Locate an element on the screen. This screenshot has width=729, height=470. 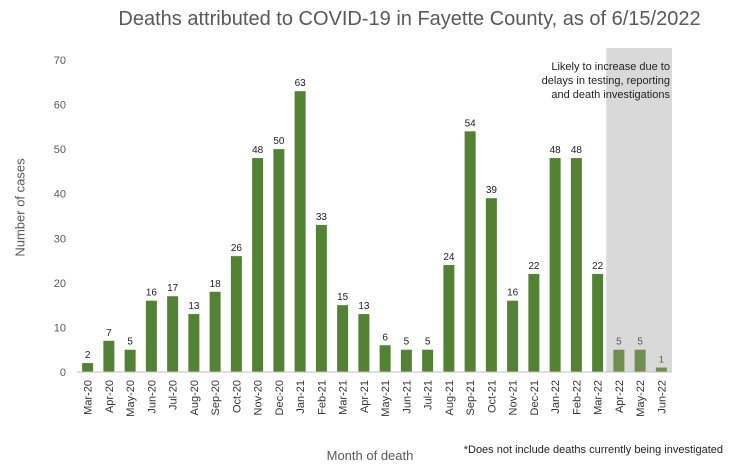
x-tick-label: Oct-21 is located at coordinates (492, 396).